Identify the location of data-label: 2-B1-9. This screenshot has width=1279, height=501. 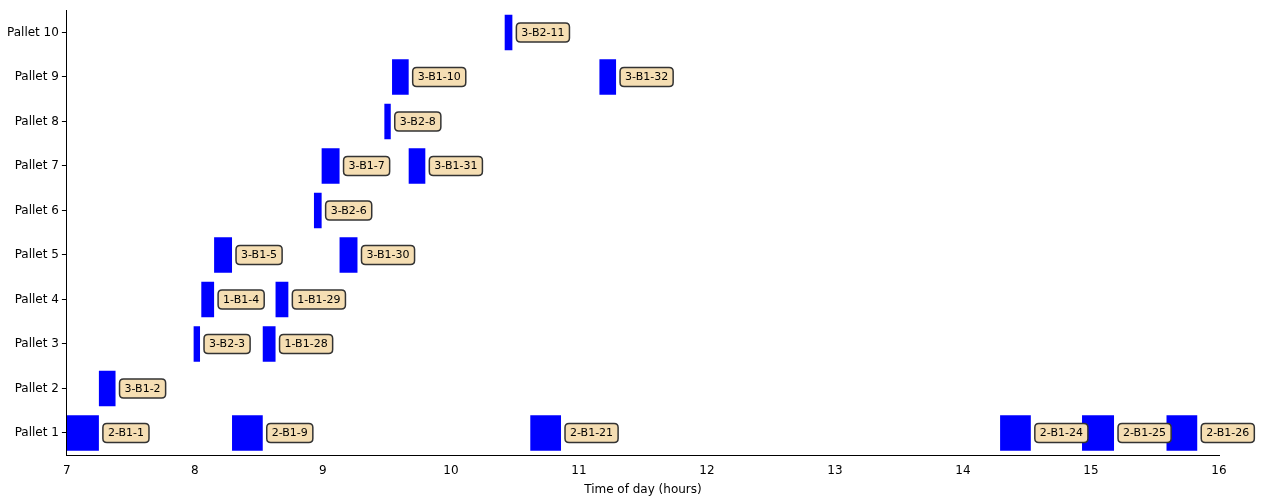
(289, 433).